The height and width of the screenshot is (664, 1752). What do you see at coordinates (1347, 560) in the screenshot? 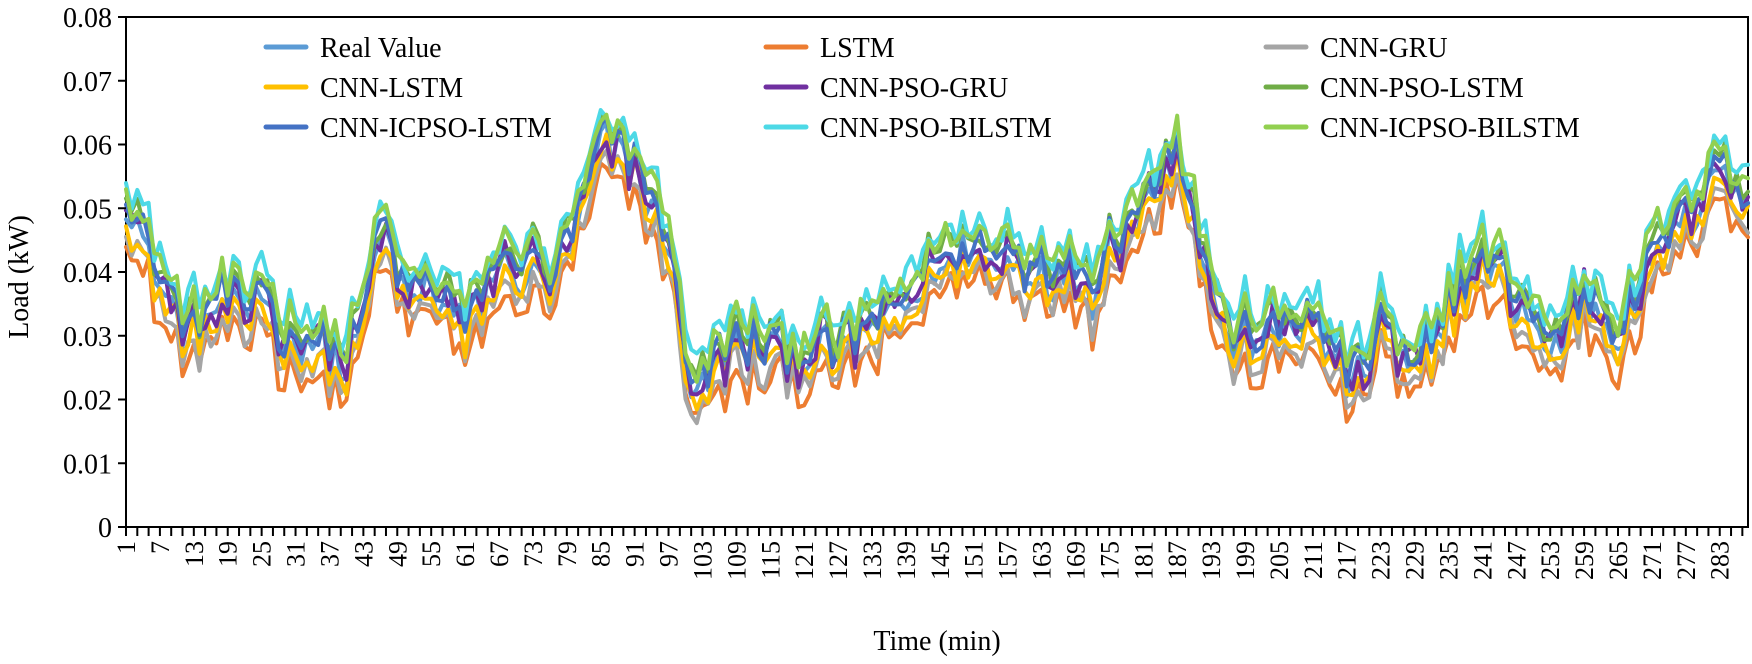
I see `x-tick-label: 217` at bounding box center [1347, 560].